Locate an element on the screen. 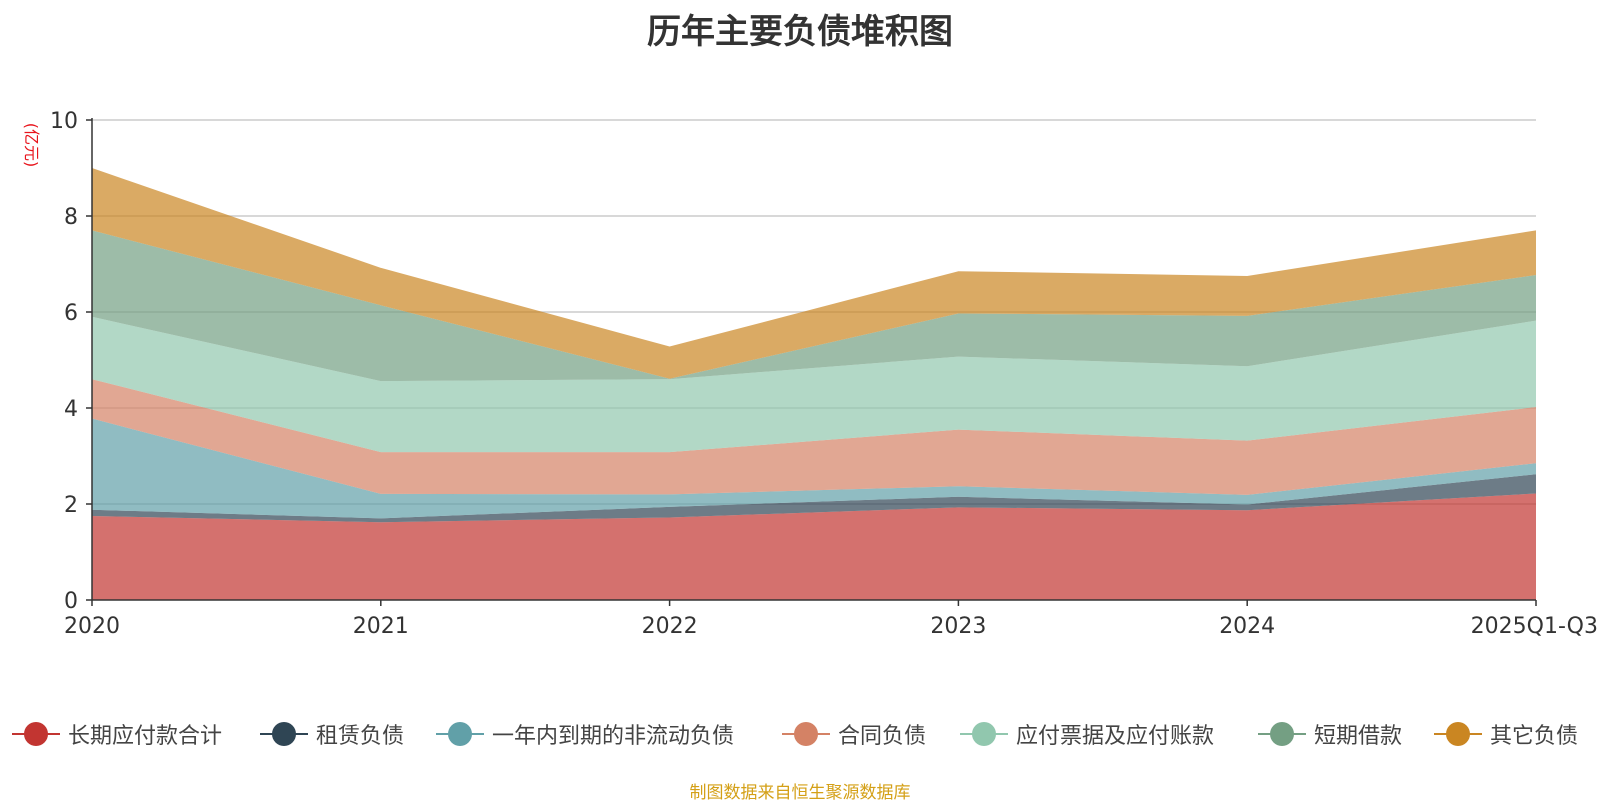  chart-title: 历年主要负债堆积图 is located at coordinates (800, 32).